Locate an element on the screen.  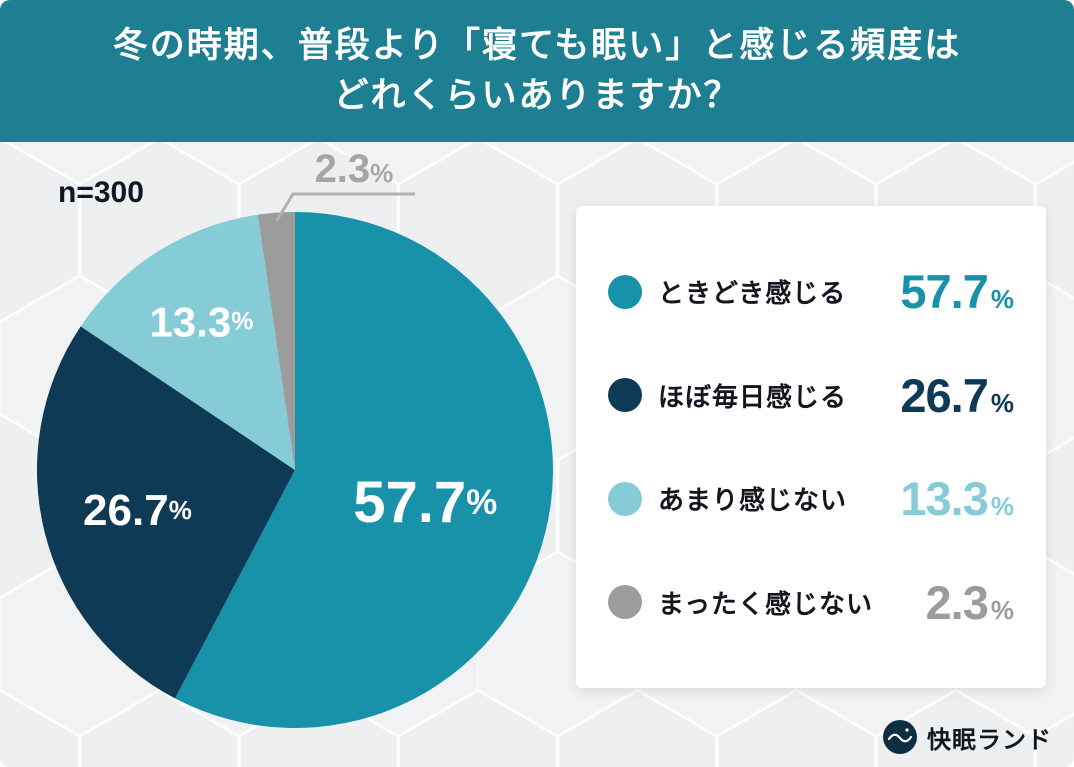
pie-slice-label-0: 57.7% is located at coordinates (425, 502).